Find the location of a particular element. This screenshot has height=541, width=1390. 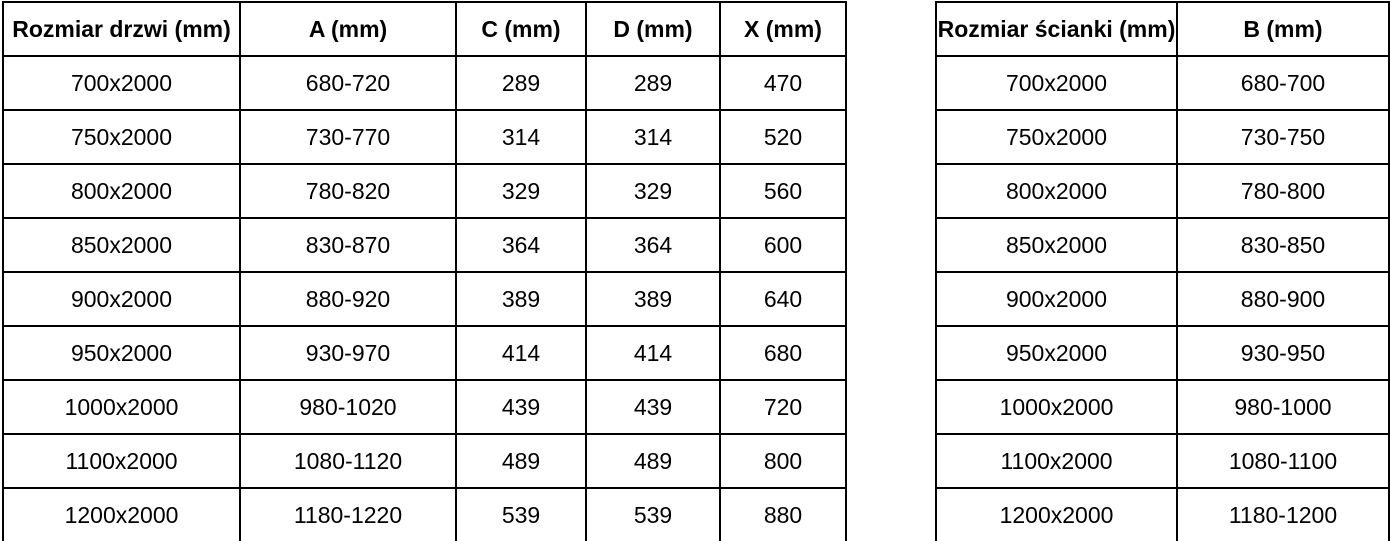

table-row: 1000x2000 980-1000 is located at coordinates (1162, 407).